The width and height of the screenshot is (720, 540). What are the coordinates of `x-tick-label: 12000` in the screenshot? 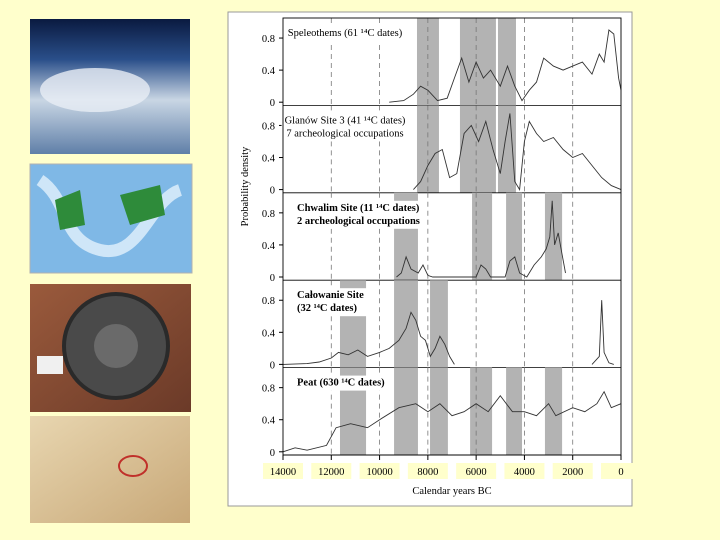 It's located at (331, 472).